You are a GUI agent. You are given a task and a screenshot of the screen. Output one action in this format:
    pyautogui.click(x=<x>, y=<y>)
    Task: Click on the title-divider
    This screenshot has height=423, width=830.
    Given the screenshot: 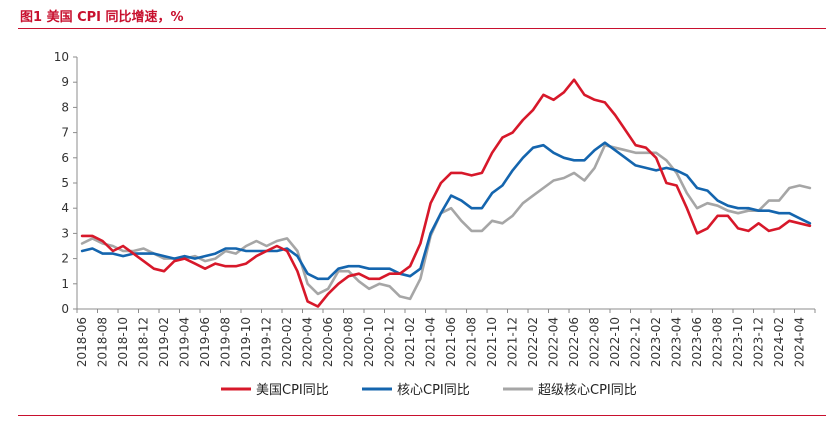 What is the action you would take?
    pyautogui.click(x=422, y=28)
    